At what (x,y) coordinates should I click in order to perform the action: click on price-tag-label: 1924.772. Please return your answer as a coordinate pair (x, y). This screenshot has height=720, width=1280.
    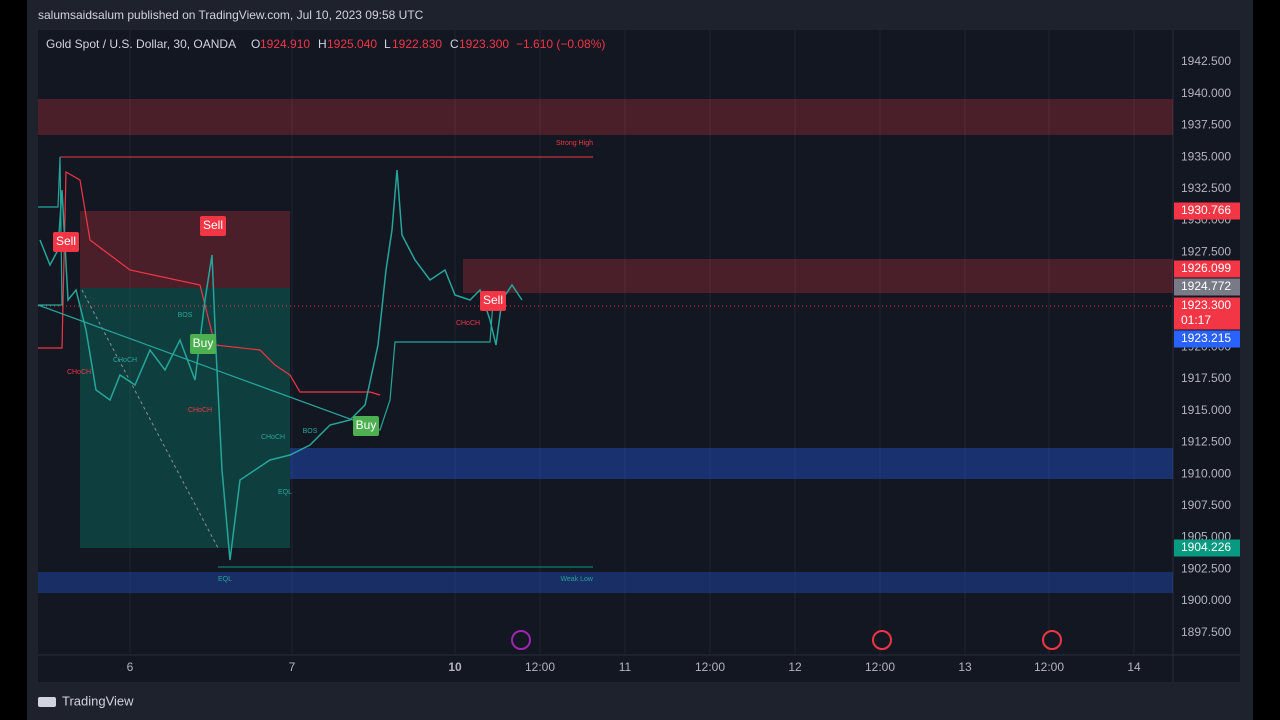
    Looking at the image, I should click on (1206, 286).